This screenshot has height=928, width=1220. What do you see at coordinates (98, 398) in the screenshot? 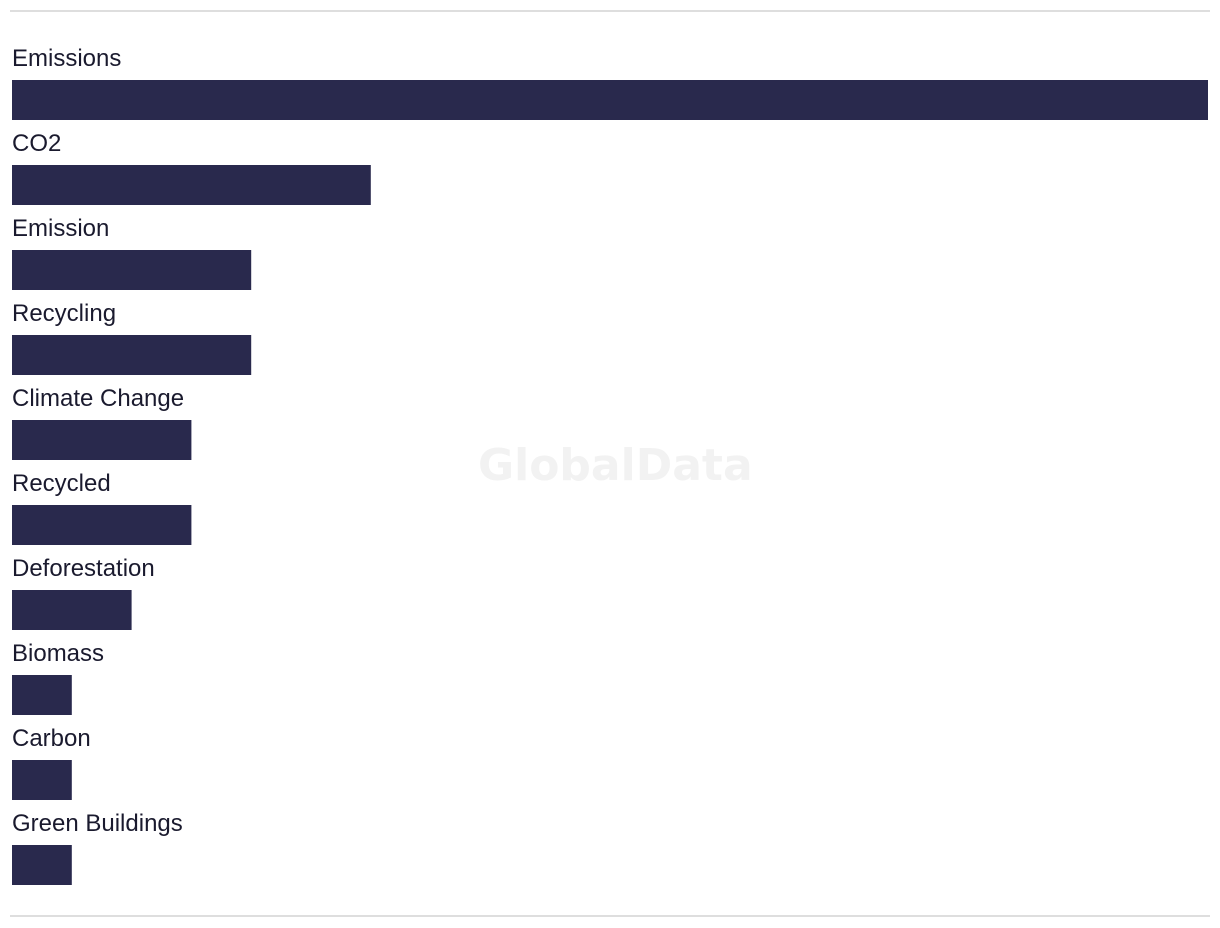
I see `category-label: Climate Change` at bounding box center [98, 398].